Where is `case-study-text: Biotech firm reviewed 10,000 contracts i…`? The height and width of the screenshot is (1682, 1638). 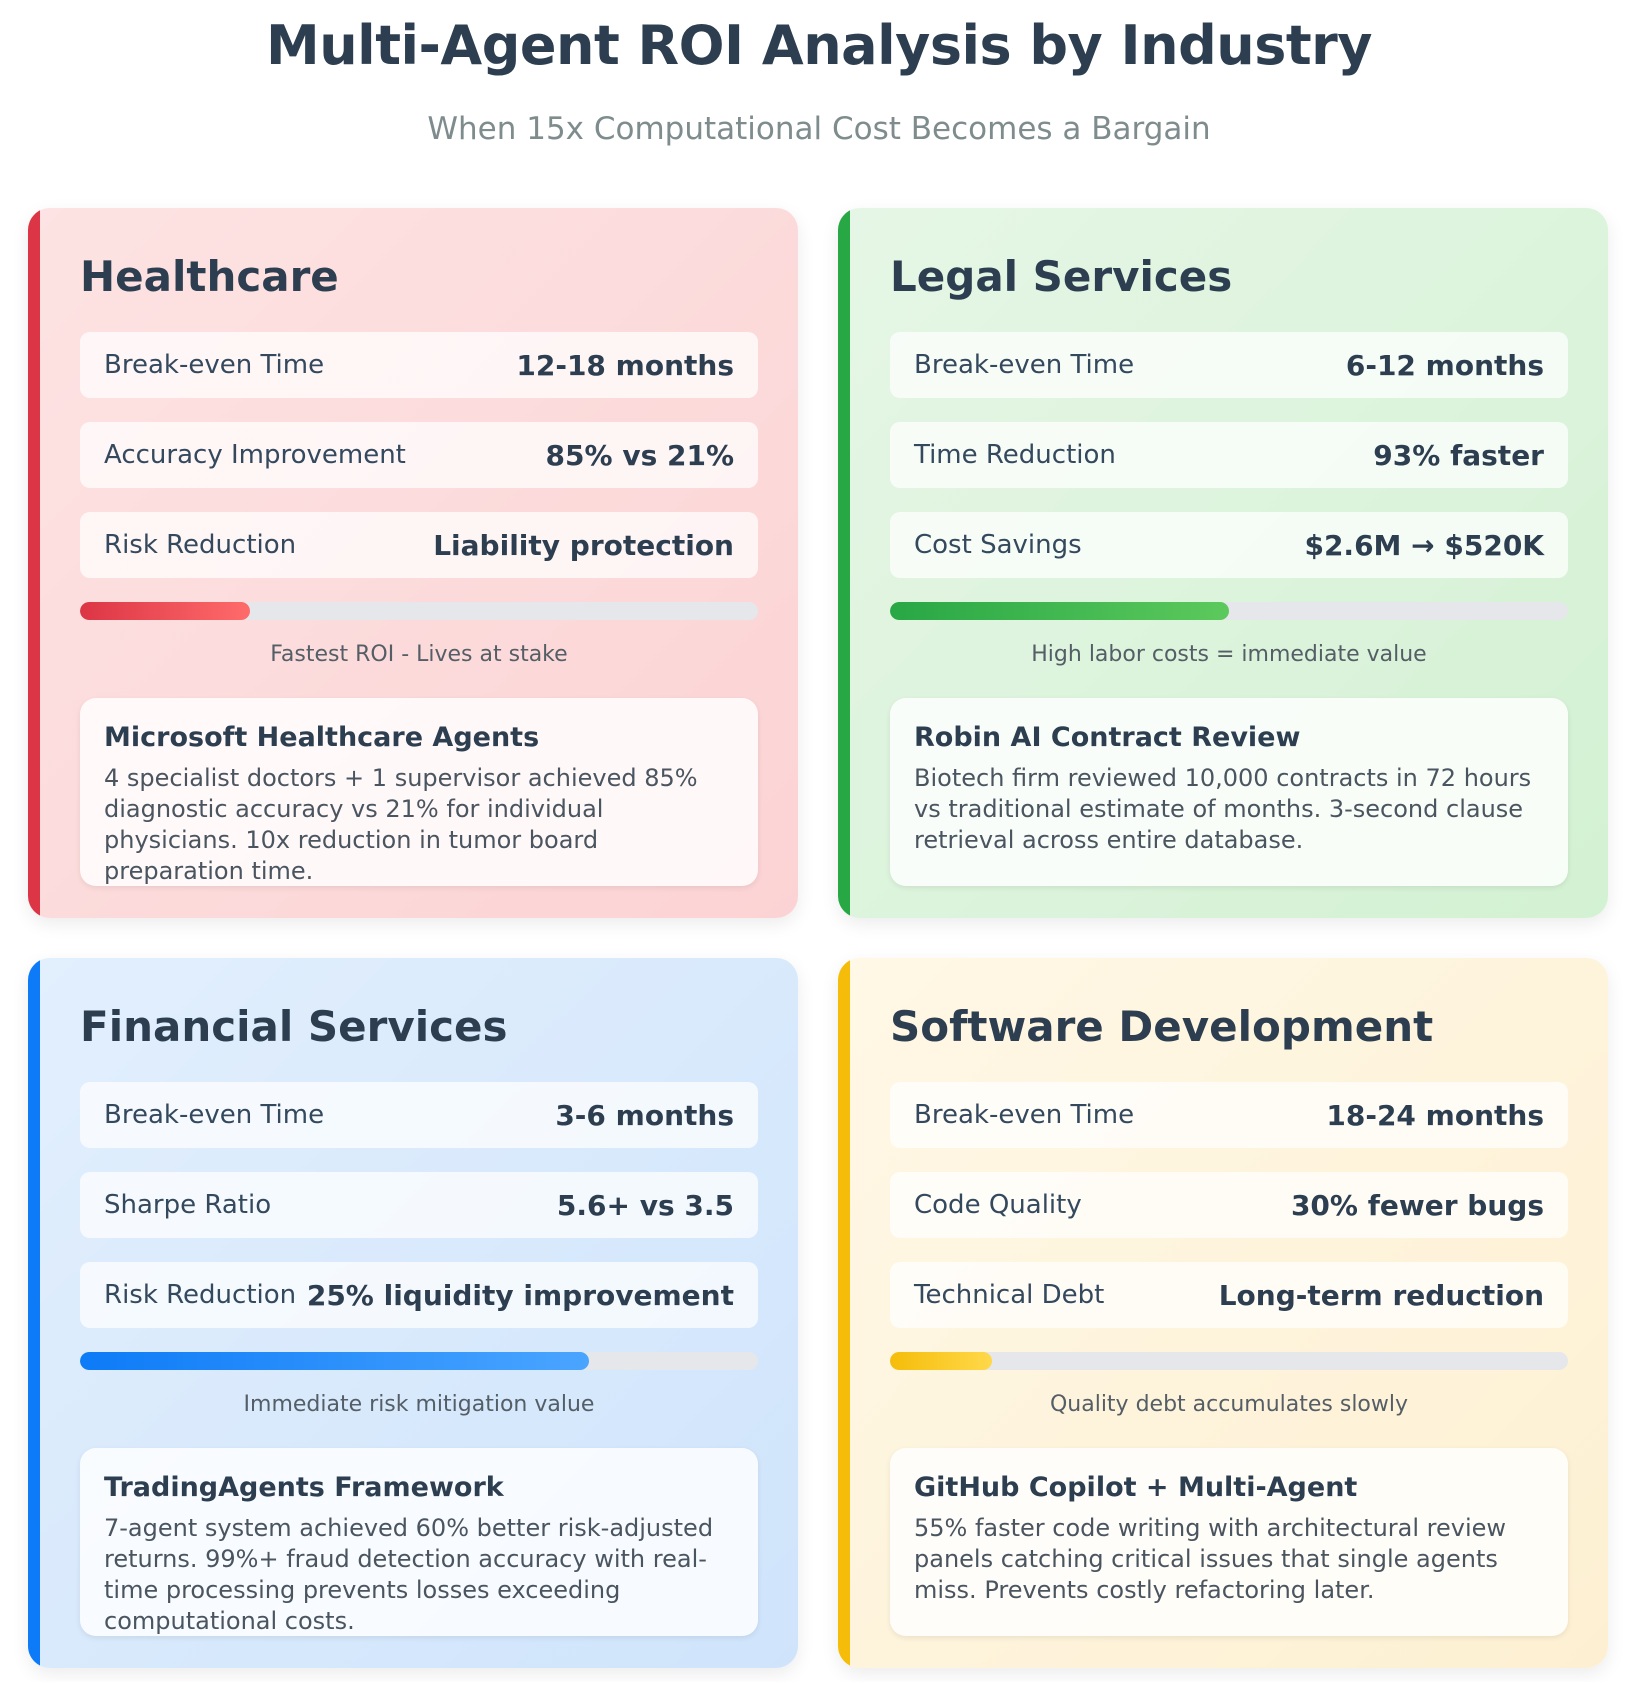
case-study-text: Biotech firm reviewed 10,000 contracts i… is located at coordinates (1223, 809).